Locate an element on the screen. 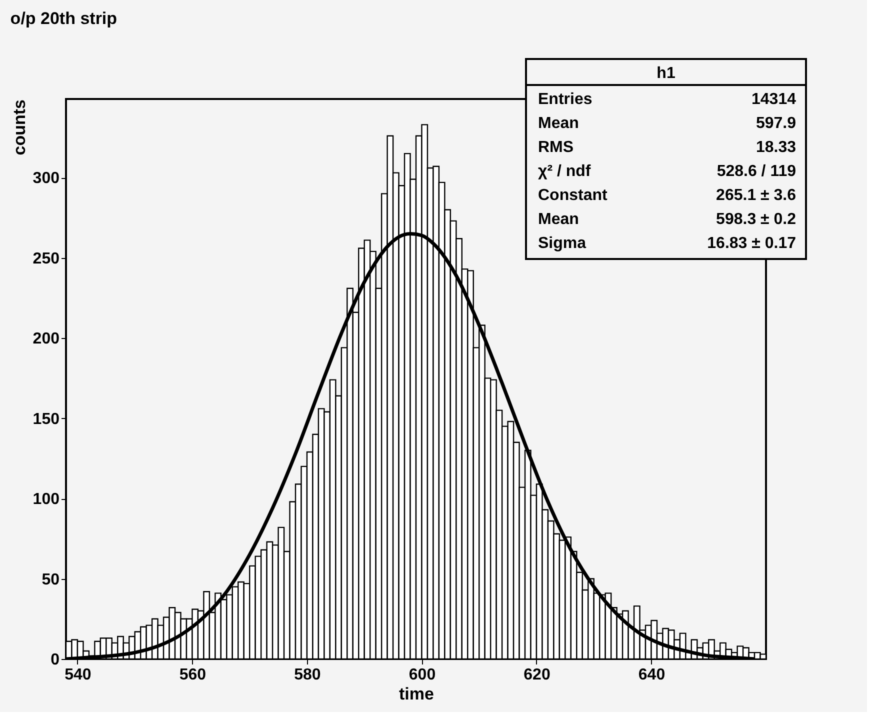 The height and width of the screenshot is (718, 881). x-tick-label: 640 is located at coordinates (652, 675).